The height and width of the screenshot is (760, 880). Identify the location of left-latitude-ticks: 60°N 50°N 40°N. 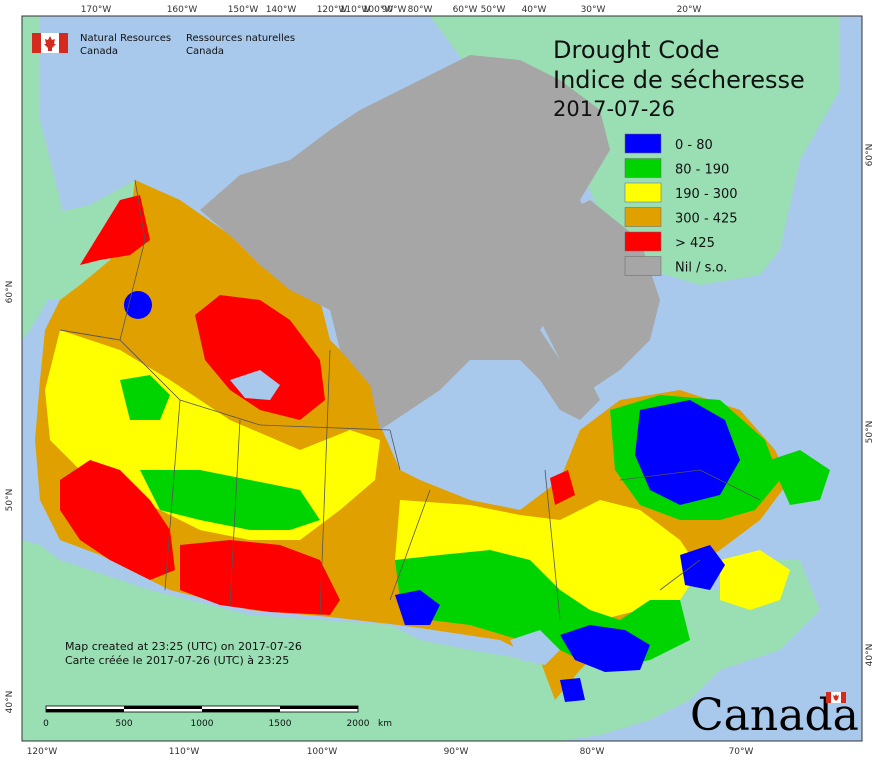
(10, 497).